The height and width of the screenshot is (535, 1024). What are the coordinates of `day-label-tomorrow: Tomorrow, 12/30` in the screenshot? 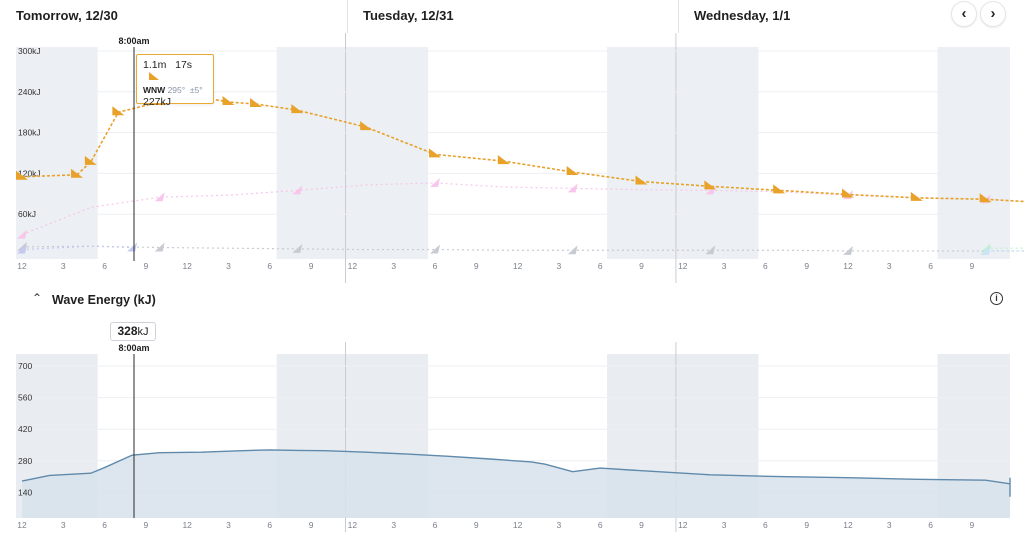 It's located at (67, 15).